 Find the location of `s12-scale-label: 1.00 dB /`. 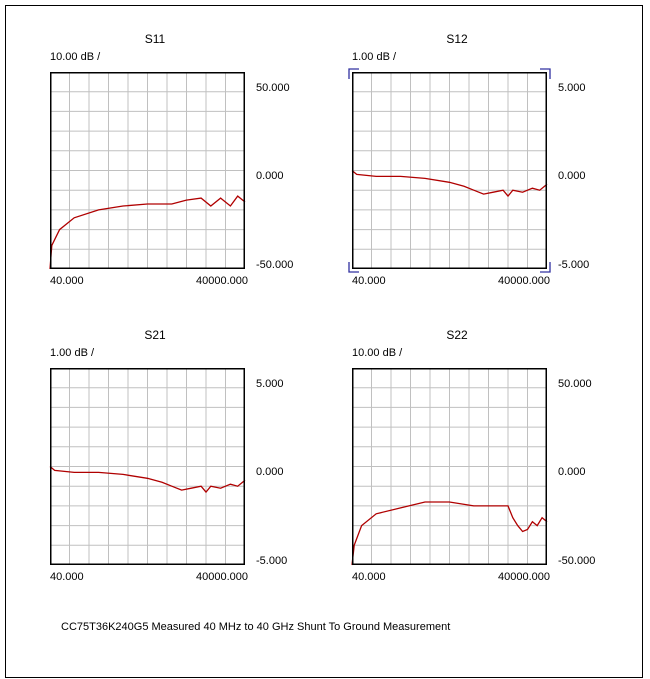

s12-scale-label: 1.00 dB / is located at coordinates (374, 57).